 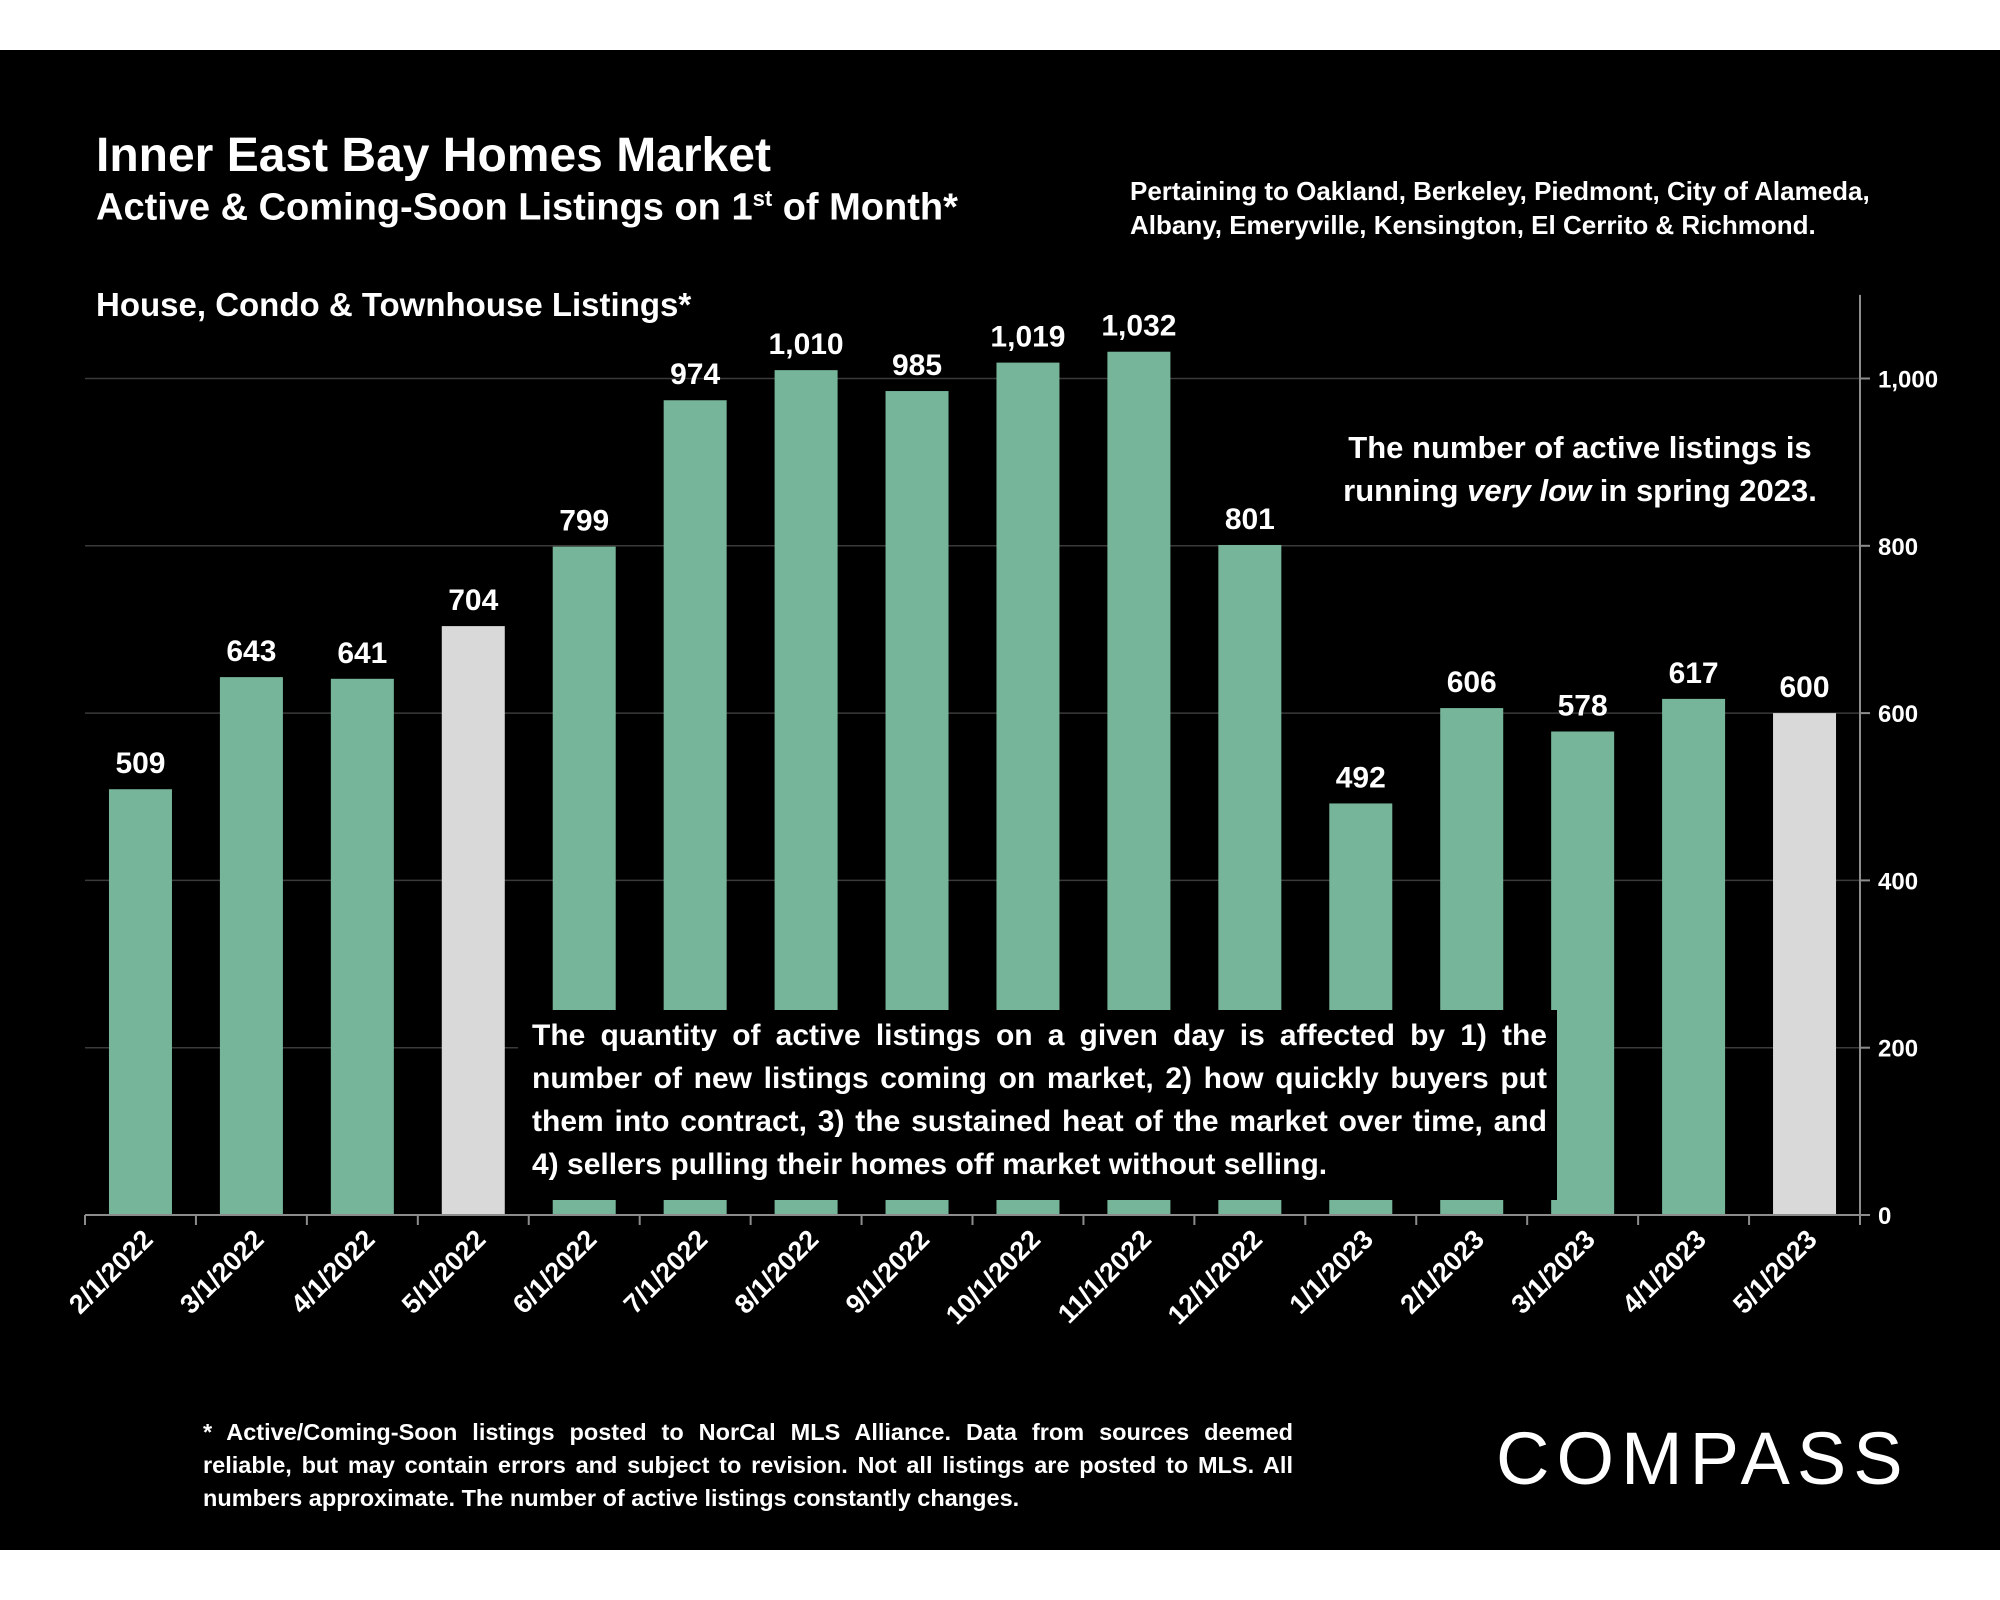 What do you see at coordinates (1553, 1272) in the screenshot?
I see `x-tick-label: 3/1/2023` at bounding box center [1553, 1272].